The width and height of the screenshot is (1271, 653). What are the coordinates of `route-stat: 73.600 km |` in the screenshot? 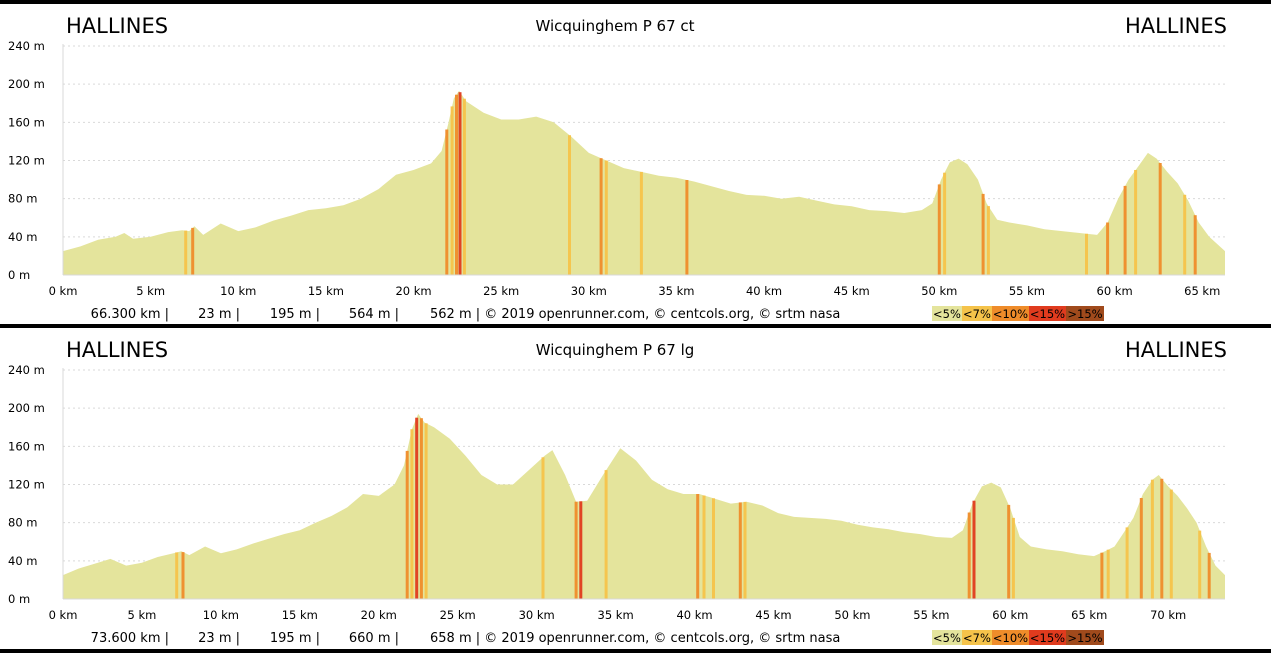 It's located at (130, 638).